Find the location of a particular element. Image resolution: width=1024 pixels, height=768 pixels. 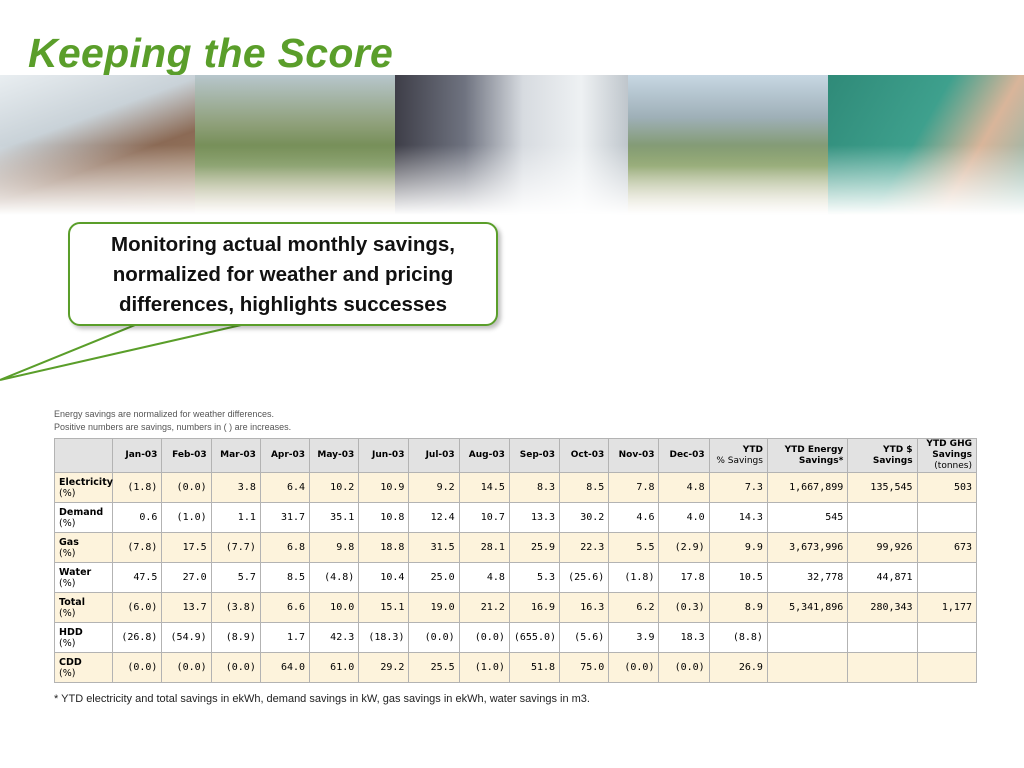

table-cell: 503 is located at coordinates (947, 487).